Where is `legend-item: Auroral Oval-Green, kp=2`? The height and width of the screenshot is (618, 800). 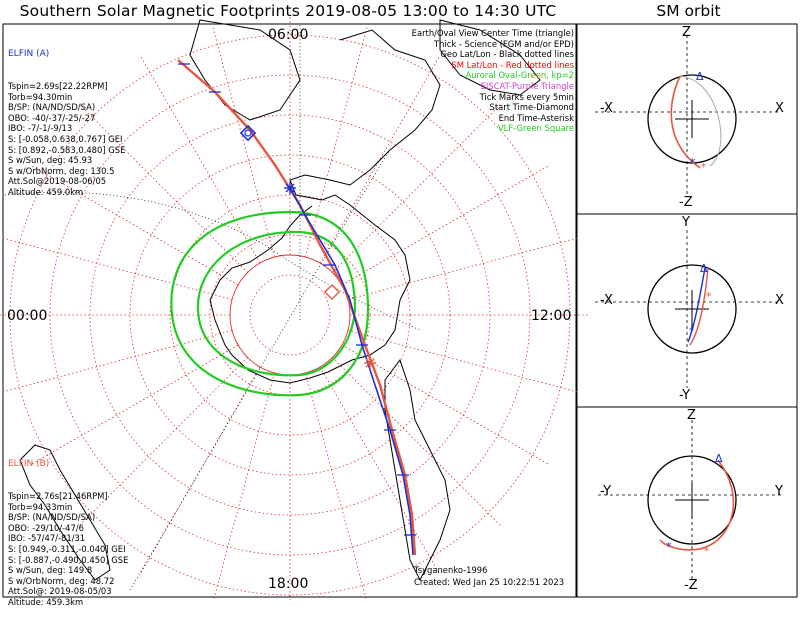 legend-item: Auroral Oval-Green, kp=2 is located at coordinates (519, 75).